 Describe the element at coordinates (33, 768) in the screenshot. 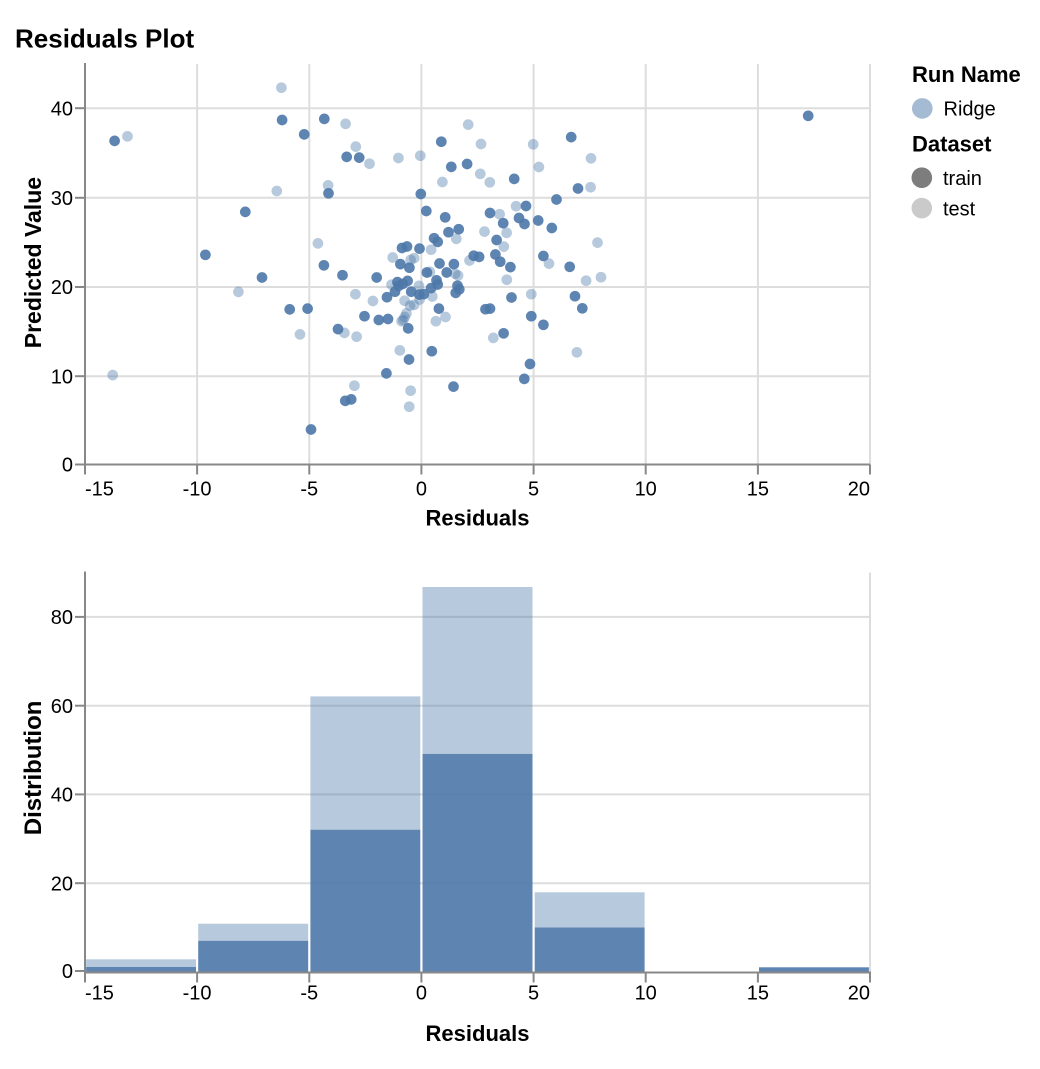

I see `svg-text: Distribution` at that location.